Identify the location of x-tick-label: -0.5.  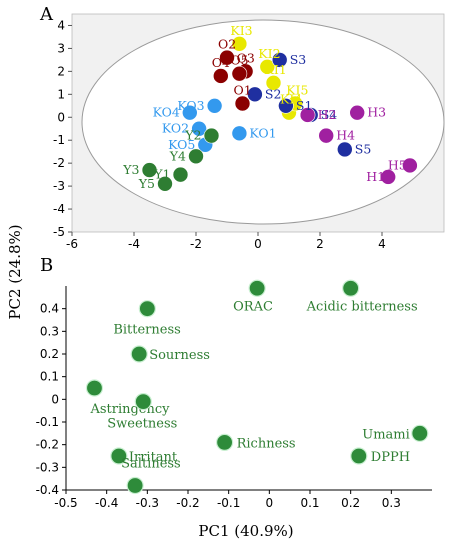
(65, 503).